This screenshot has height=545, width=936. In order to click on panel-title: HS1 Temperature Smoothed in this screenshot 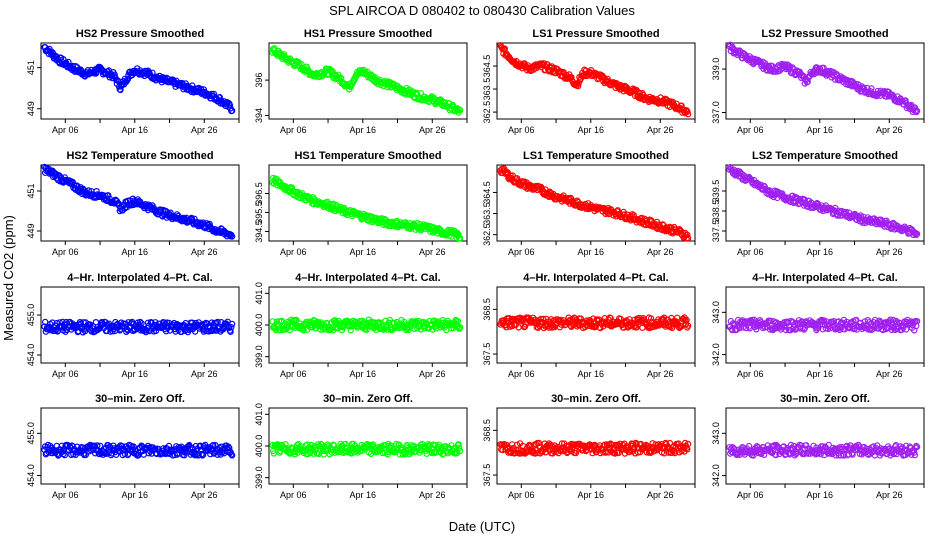, I will do `click(367, 156)`.